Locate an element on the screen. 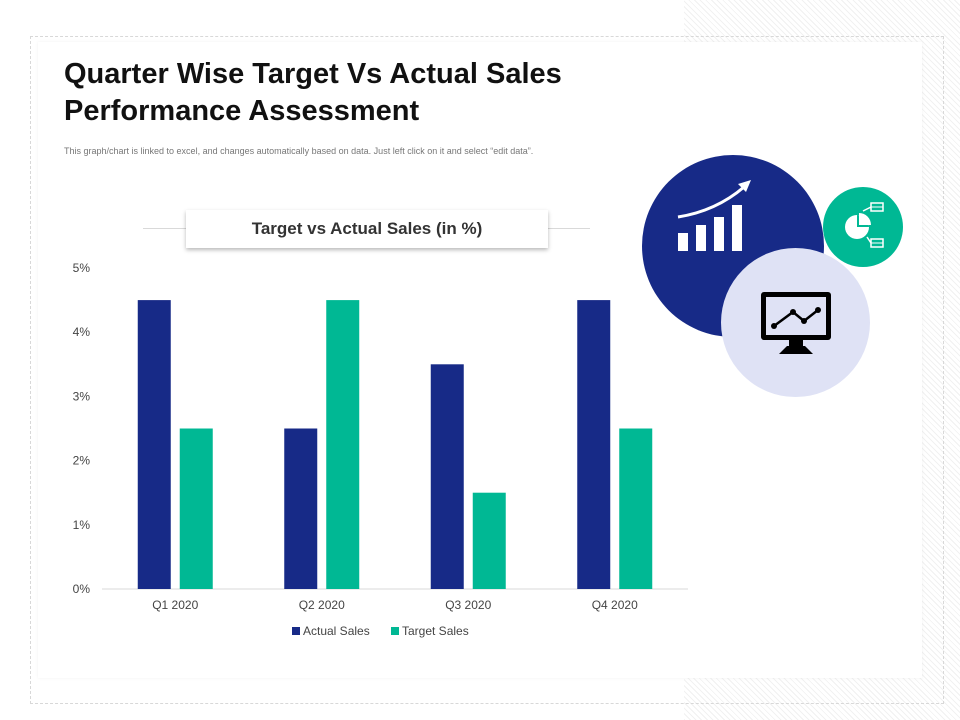  y-tick-label: 2% is located at coordinates (82, 461).